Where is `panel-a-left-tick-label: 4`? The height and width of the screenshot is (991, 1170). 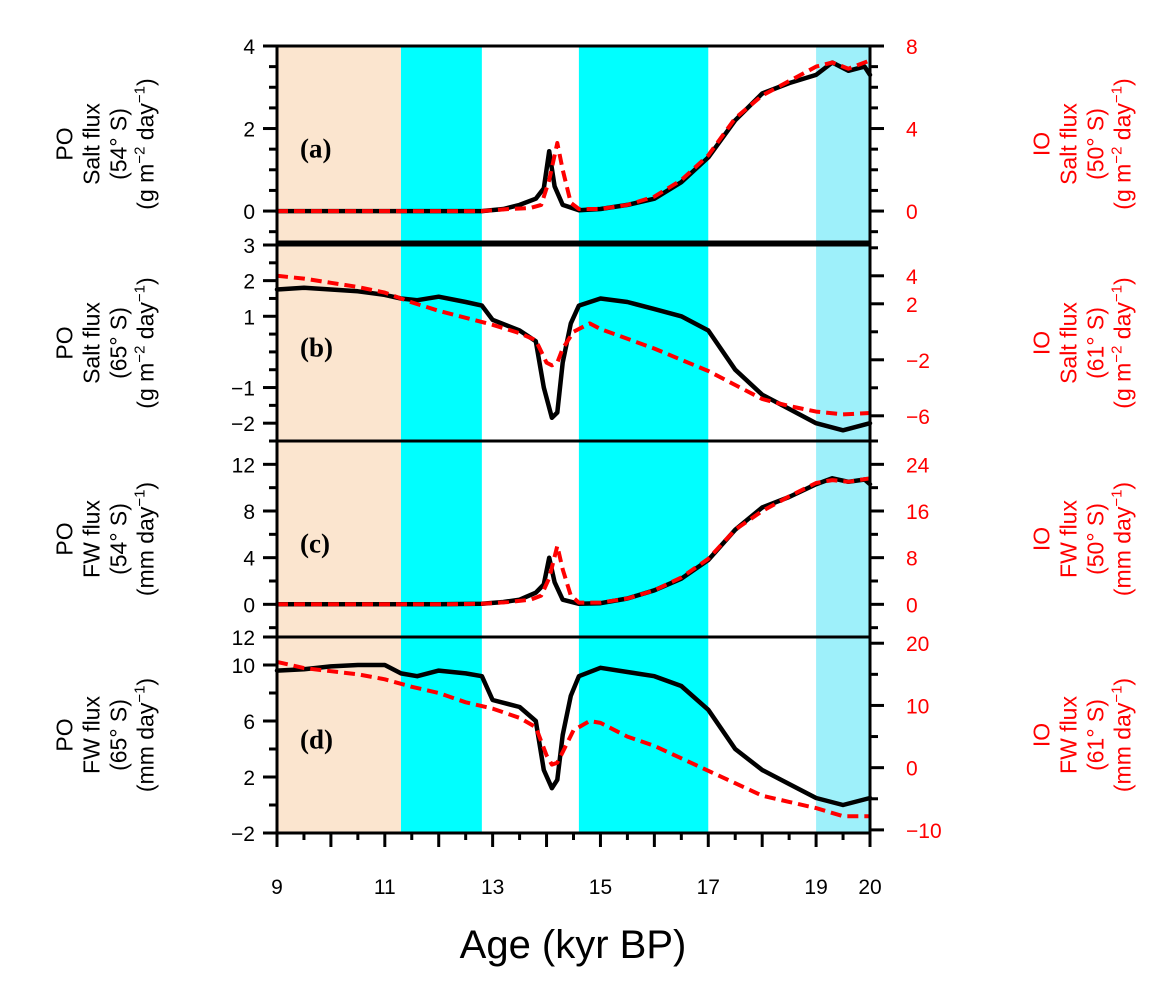
panel-a-left-tick-label: 4 is located at coordinates (249, 47).